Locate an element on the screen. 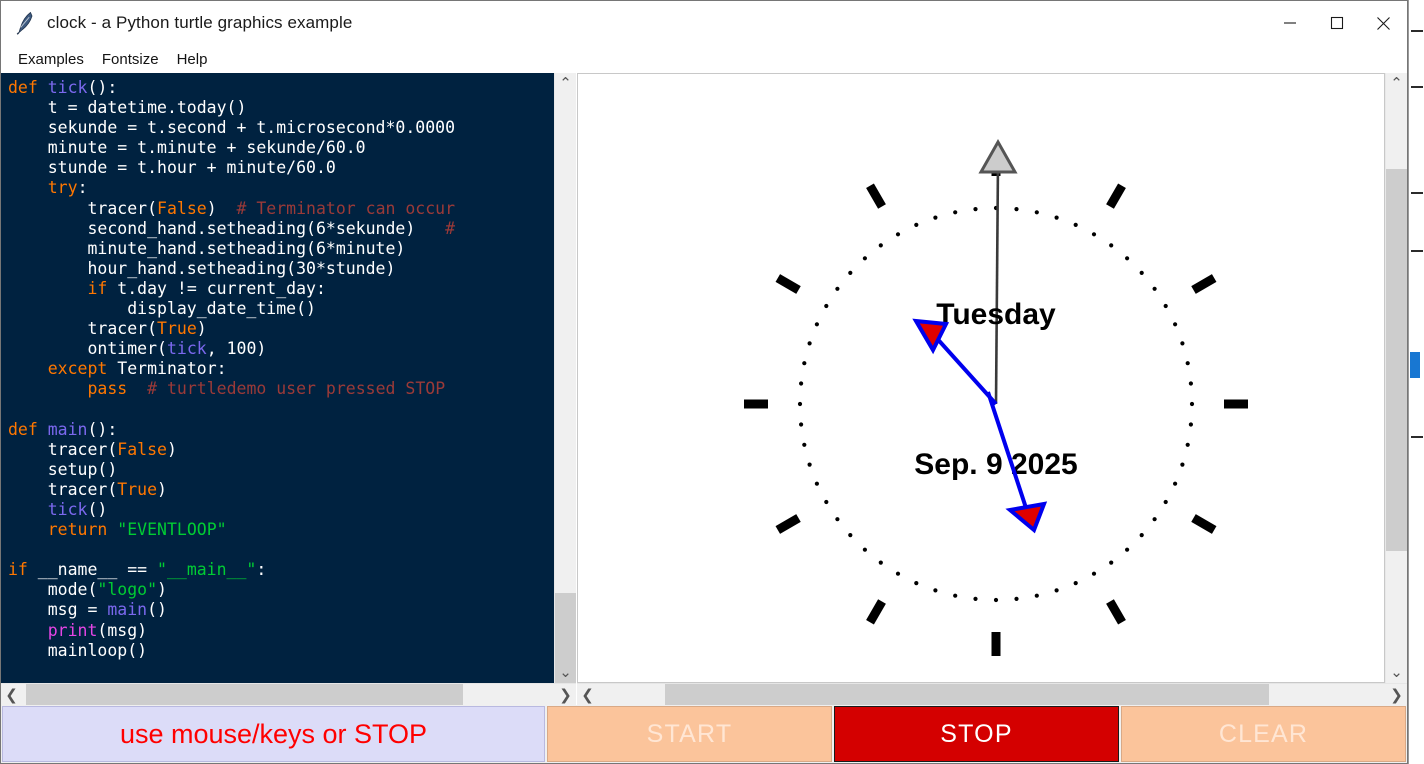  minute-dots is located at coordinates (996, 404).